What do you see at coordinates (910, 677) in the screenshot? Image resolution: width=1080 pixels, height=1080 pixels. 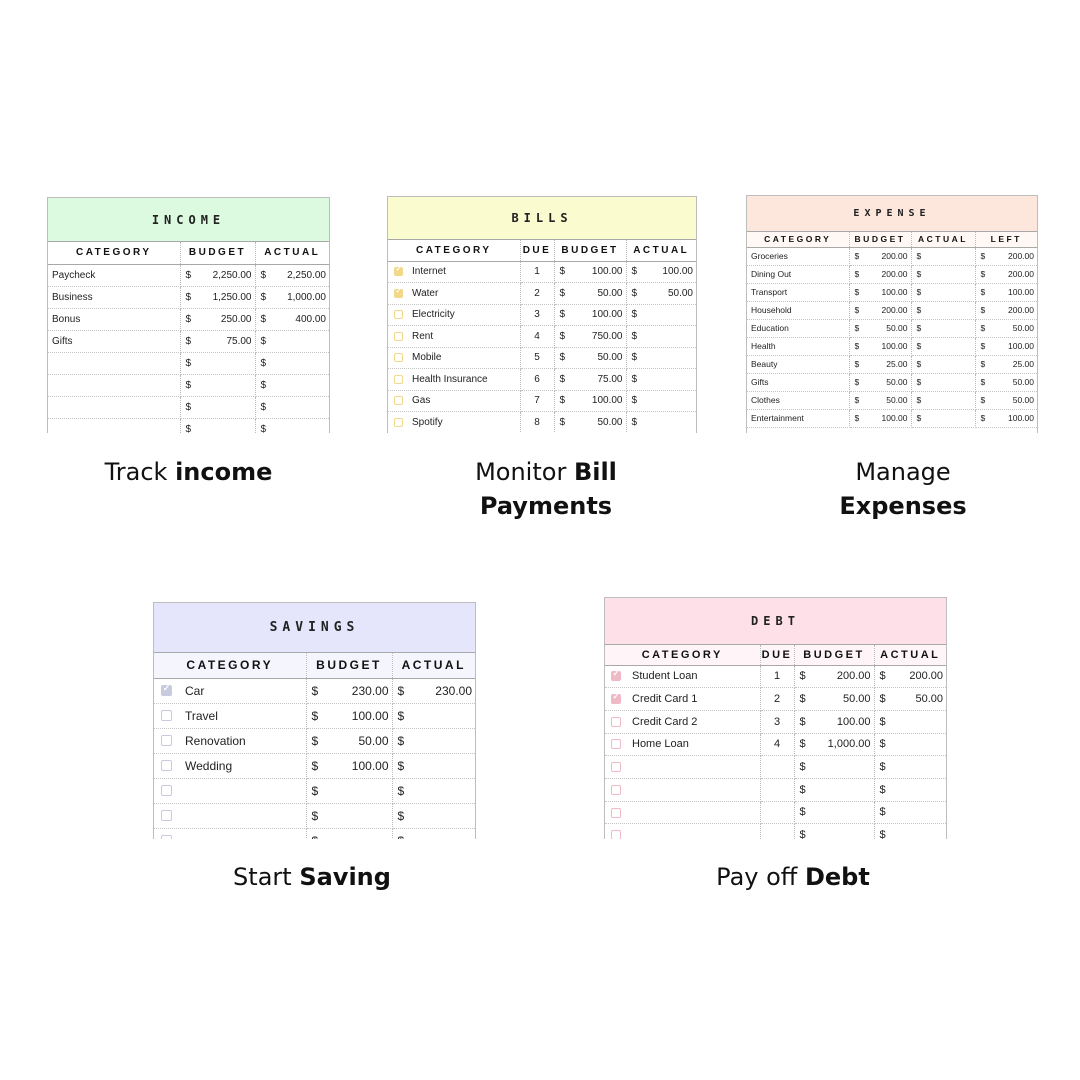 I see `actual-cell: $200.00` at bounding box center [910, 677].